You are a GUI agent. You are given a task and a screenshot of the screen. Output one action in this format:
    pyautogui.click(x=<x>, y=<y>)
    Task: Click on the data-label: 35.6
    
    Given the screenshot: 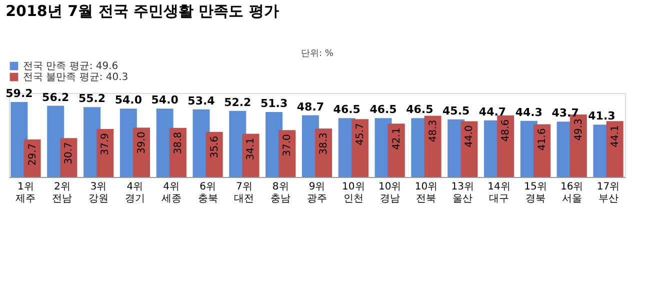 What is the action you would take?
    pyautogui.click(x=214, y=147)
    